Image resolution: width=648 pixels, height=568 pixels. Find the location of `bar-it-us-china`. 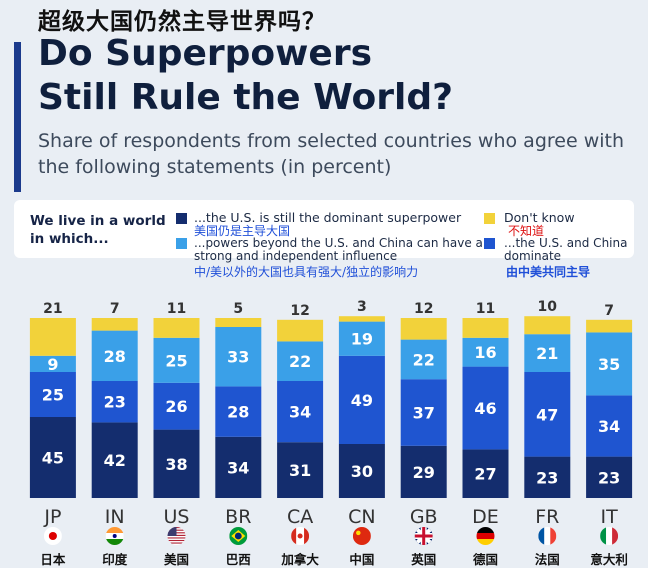

bar-it-us-china is located at coordinates (609, 426).